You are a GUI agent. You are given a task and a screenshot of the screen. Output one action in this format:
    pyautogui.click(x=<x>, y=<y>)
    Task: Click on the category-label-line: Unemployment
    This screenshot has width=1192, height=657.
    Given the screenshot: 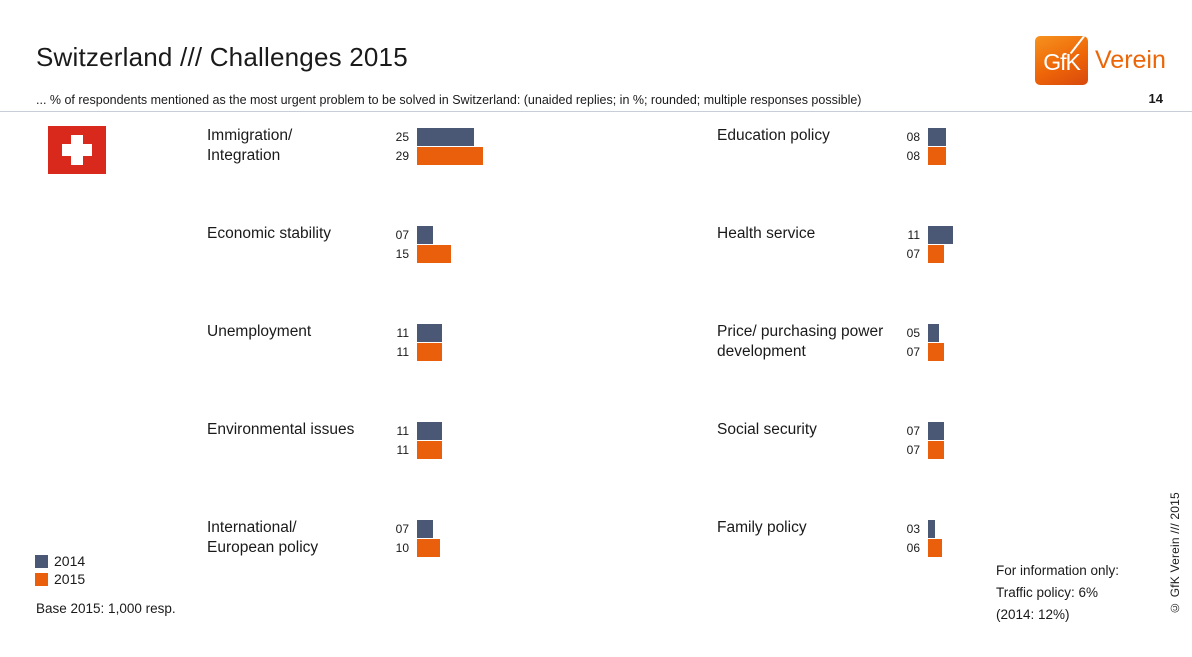 What is the action you would take?
    pyautogui.click(x=259, y=331)
    